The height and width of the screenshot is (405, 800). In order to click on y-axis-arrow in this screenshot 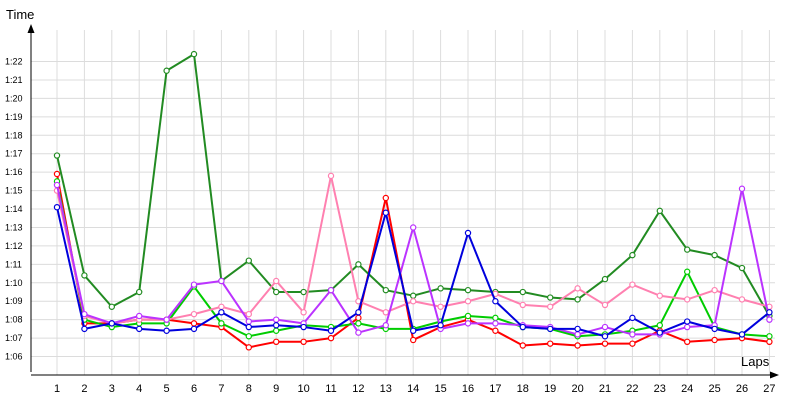, I will do `click(31, 28)`.